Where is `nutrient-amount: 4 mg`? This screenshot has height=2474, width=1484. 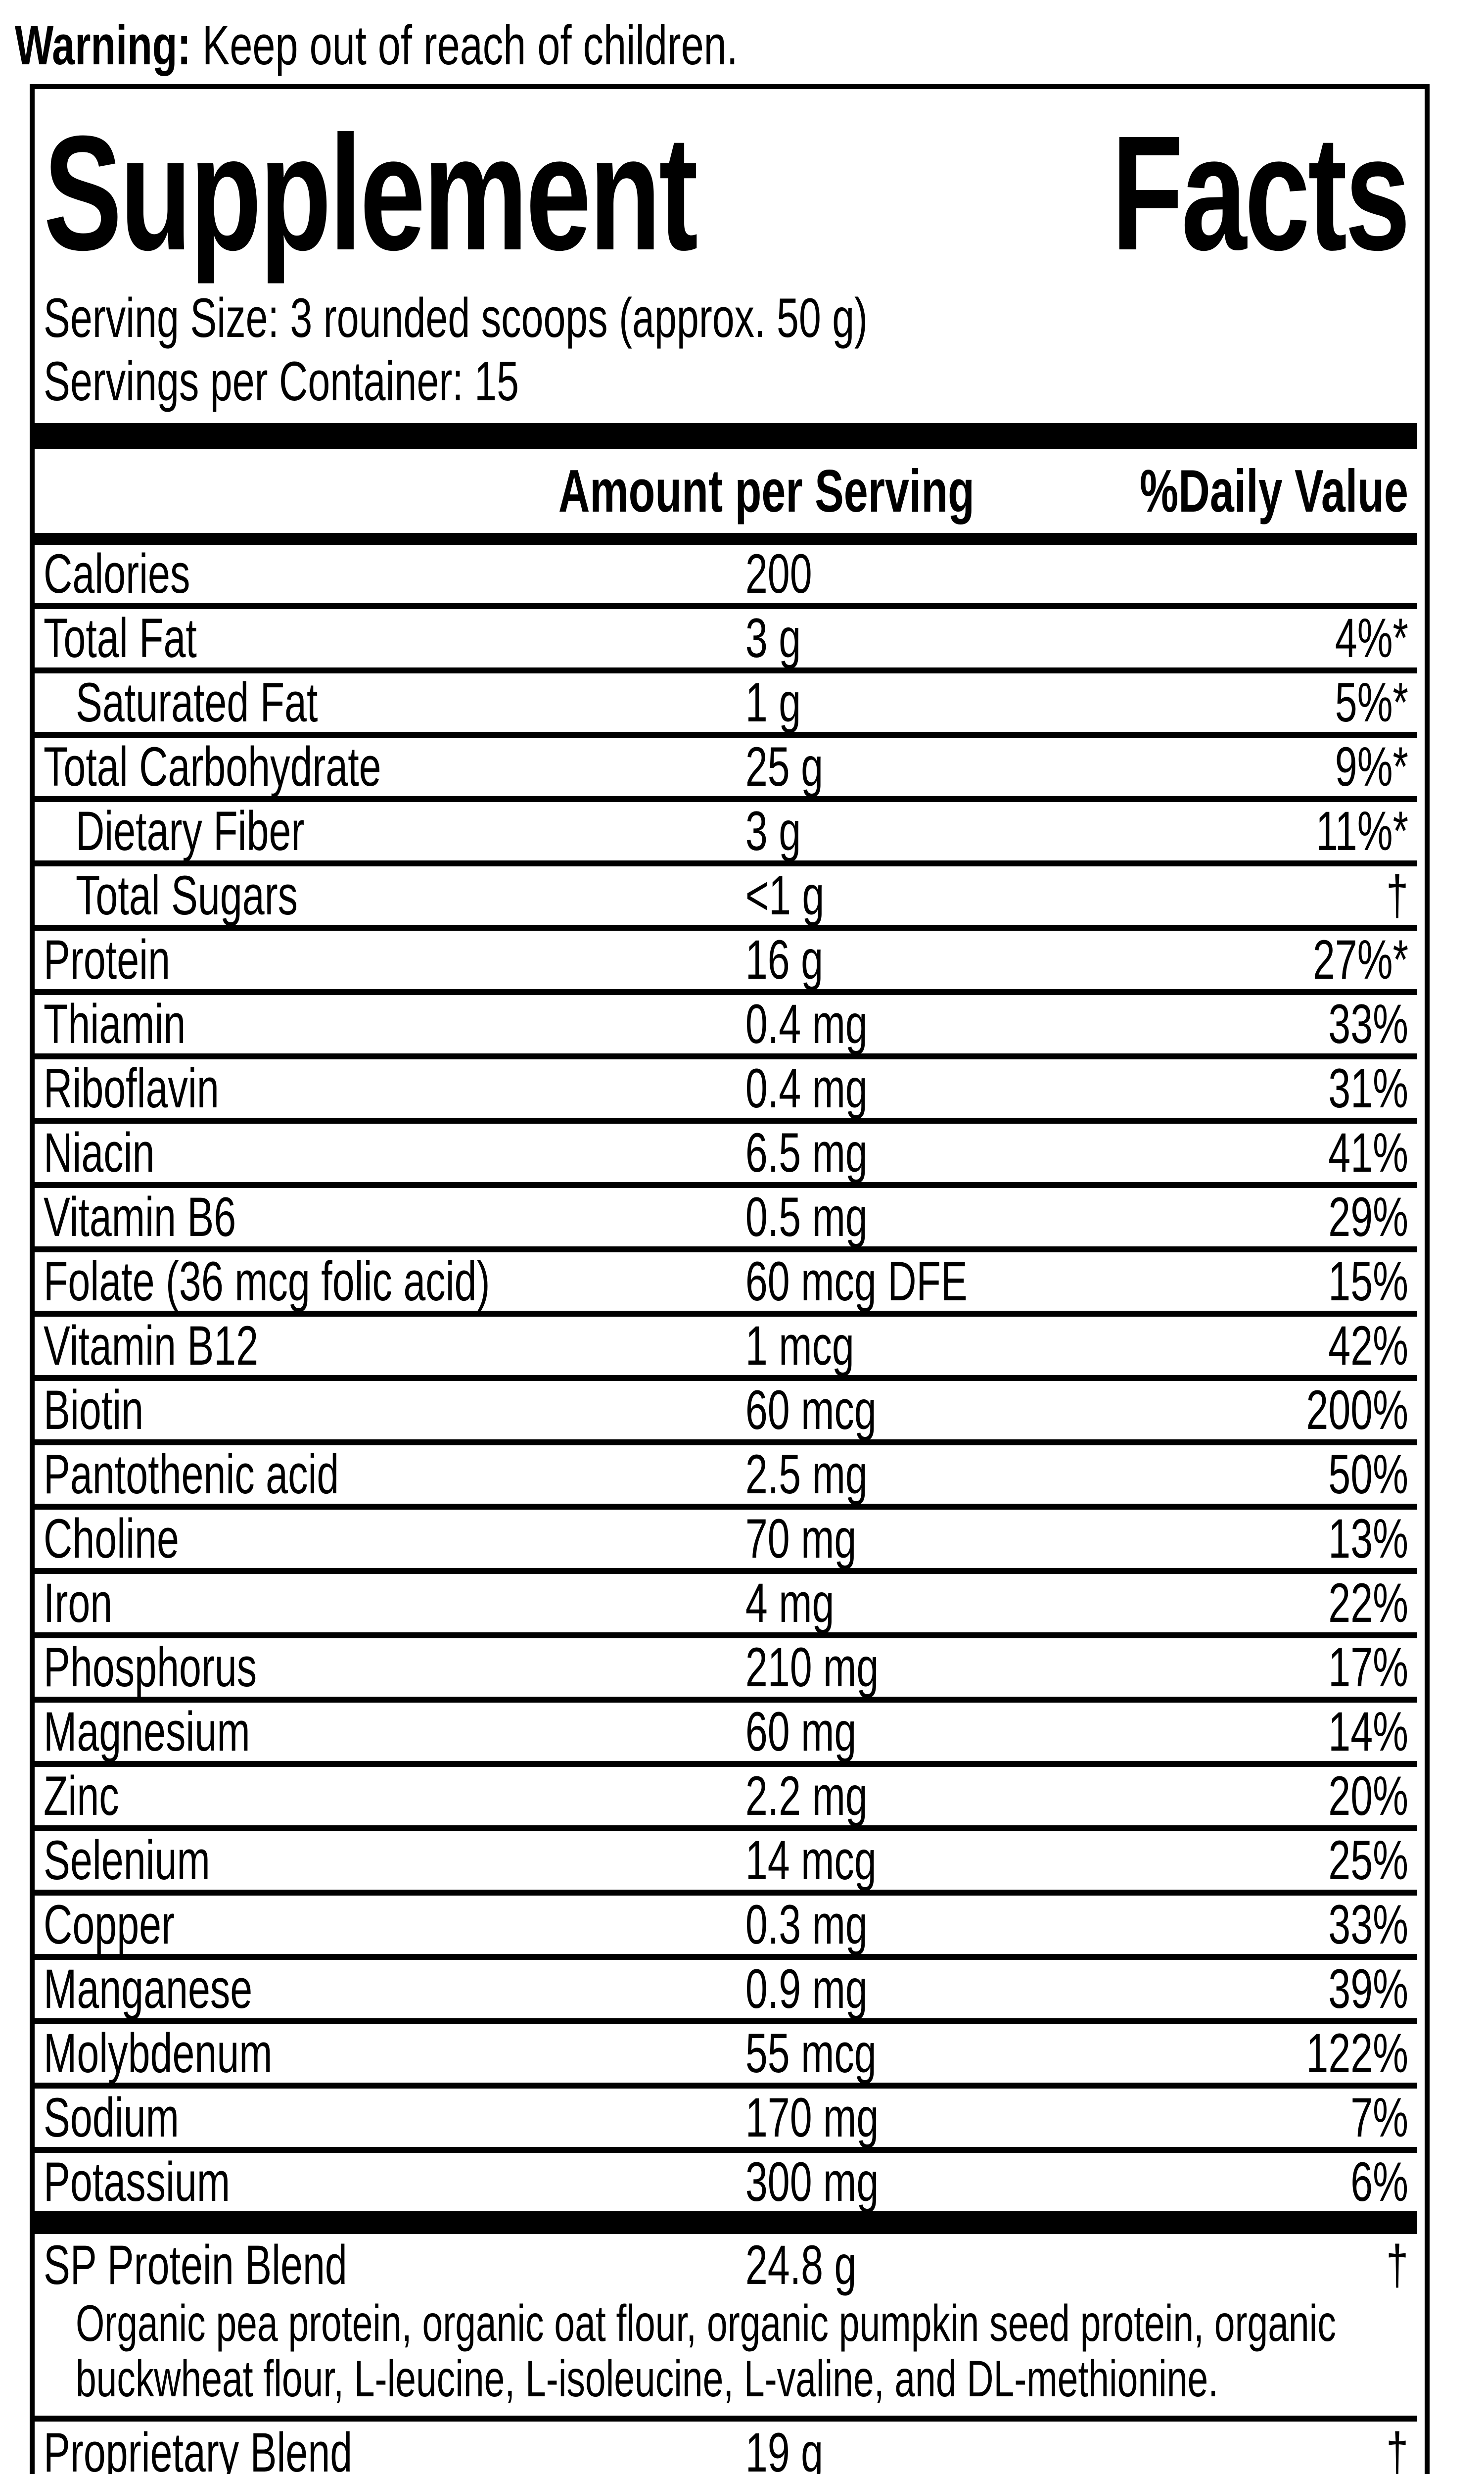 nutrient-amount: 4 mg is located at coordinates (790, 1603).